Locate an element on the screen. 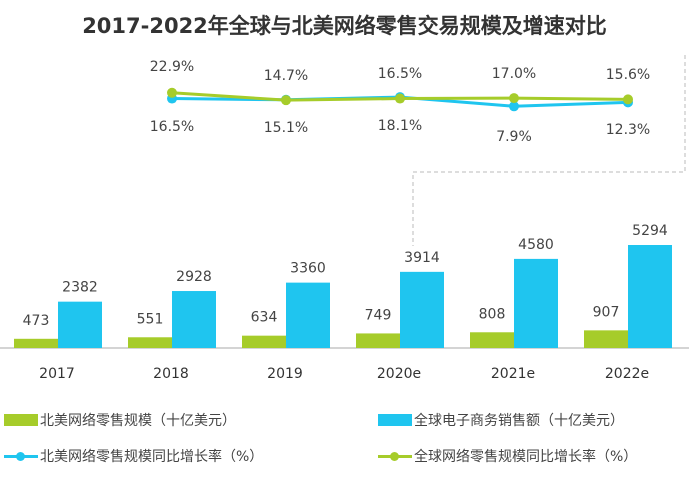 The width and height of the screenshot is (689, 477). bar-global-ecommerce-2017 is located at coordinates (80, 324).